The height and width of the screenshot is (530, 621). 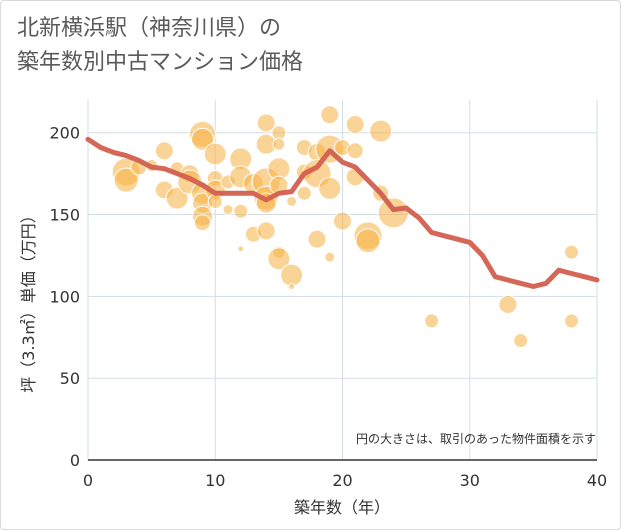 What do you see at coordinates (597, 480) in the screenshot?
I see `x-tick-label: 40` at bounding box center [597, 480].